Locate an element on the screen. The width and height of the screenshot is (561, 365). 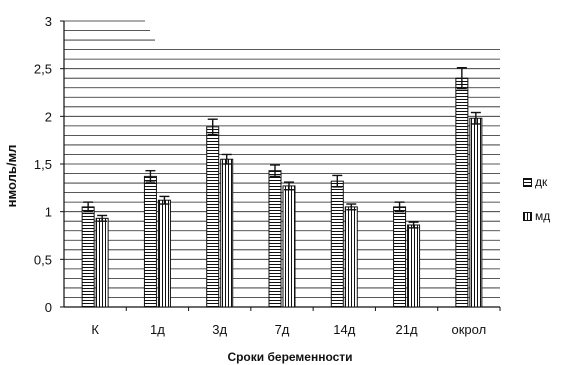
y-tick-label: 0,5 is located at coordinates (43, 259).